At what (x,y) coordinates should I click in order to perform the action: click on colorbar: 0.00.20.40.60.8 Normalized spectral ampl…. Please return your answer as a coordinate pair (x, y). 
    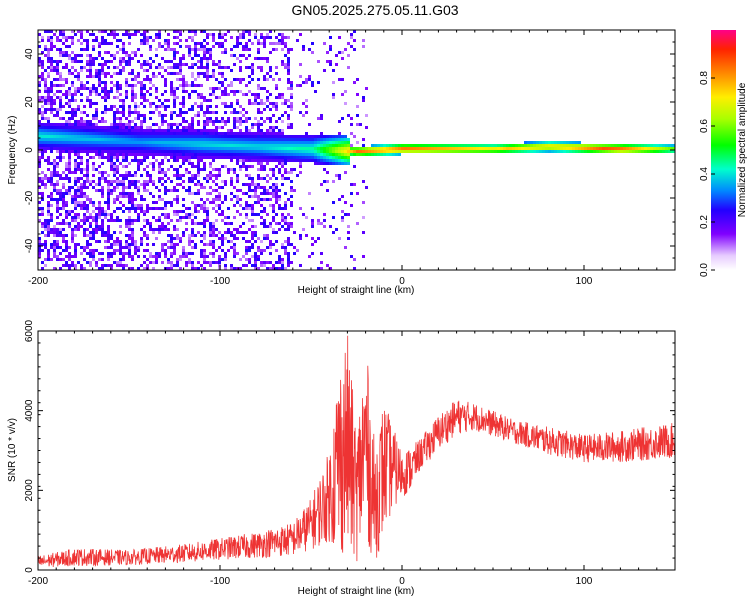
    Looking at the image, I should click on (723, 153).